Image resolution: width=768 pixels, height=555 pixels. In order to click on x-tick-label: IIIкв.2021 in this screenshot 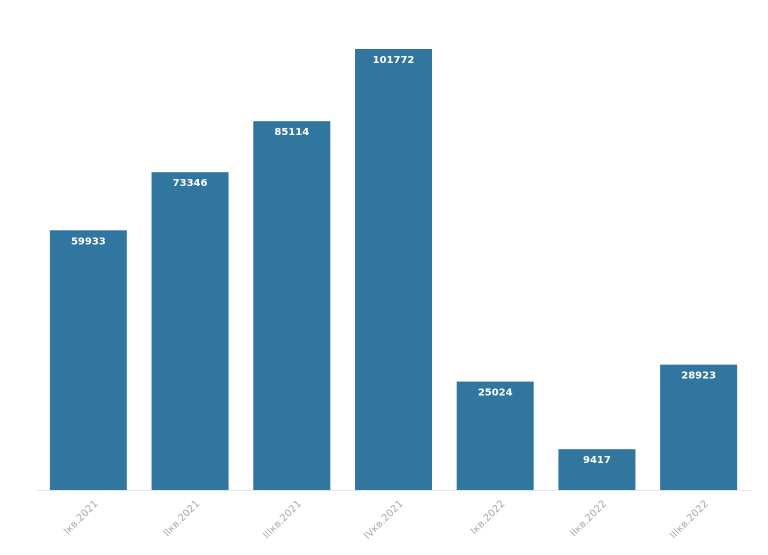, I will do `click(282, 519)`.